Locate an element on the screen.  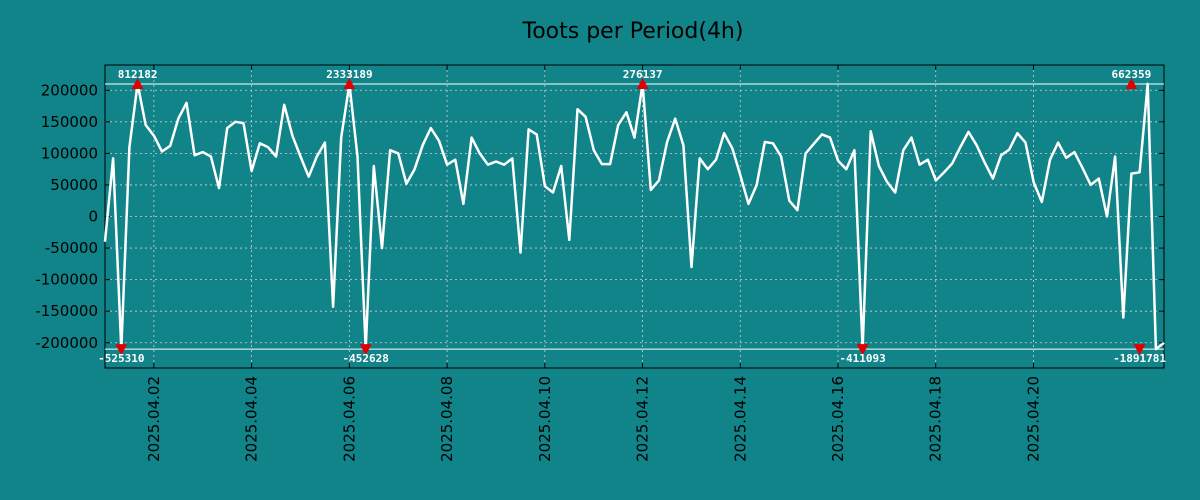
x-tick-label: 2025.04.04 is located at coordinates (252, 419).